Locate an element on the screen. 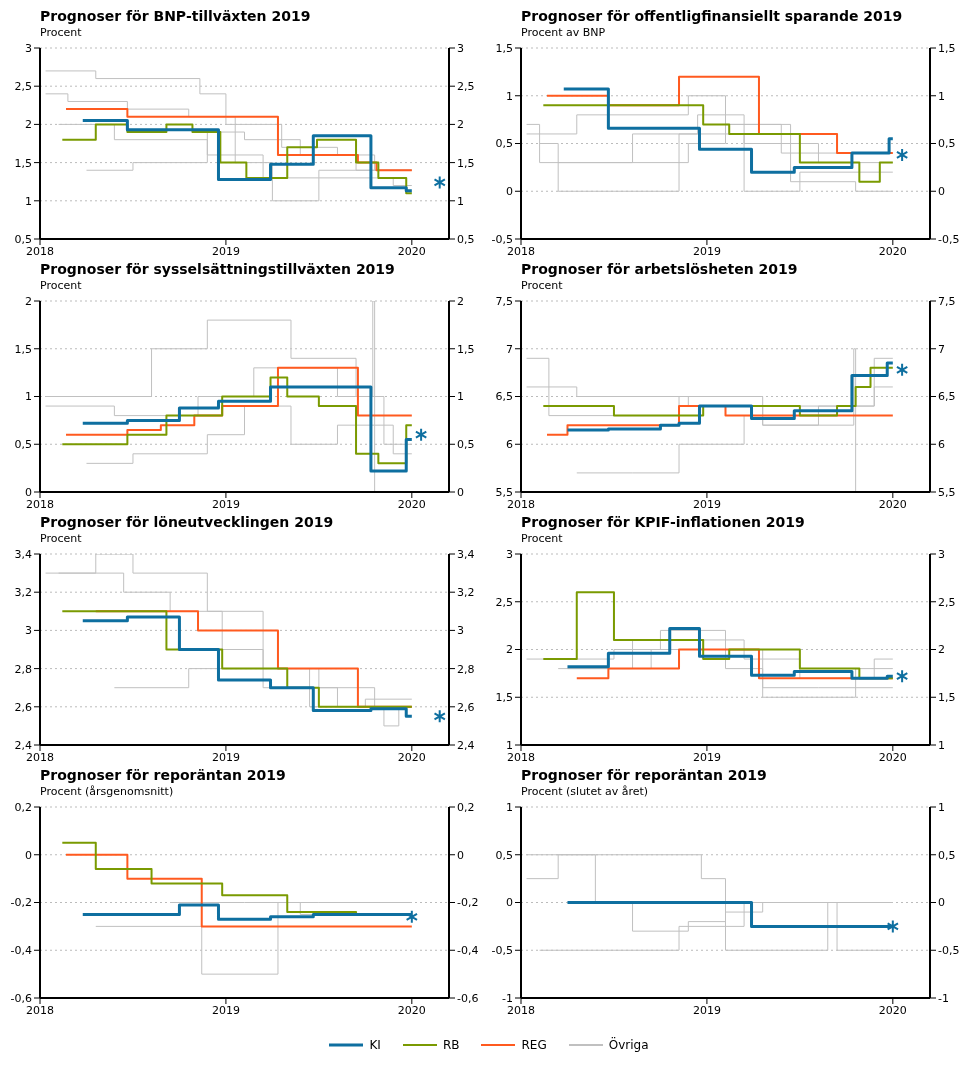 The width and height of the screenshot is (978, 1079). y-tick-label: 2,6 is located at coordinates (23, 707).